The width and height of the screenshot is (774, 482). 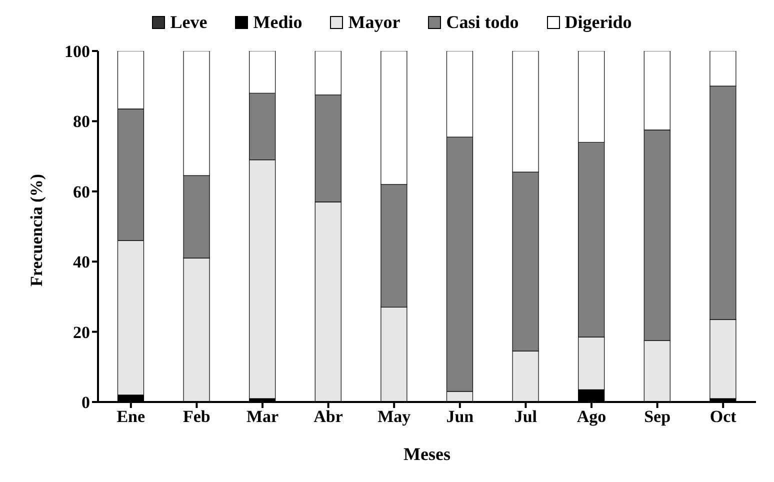 What do you see at coordinates (81, 192) in the screenshot?
I see `y-tick-label: 60` at bounding box center [81, 192].